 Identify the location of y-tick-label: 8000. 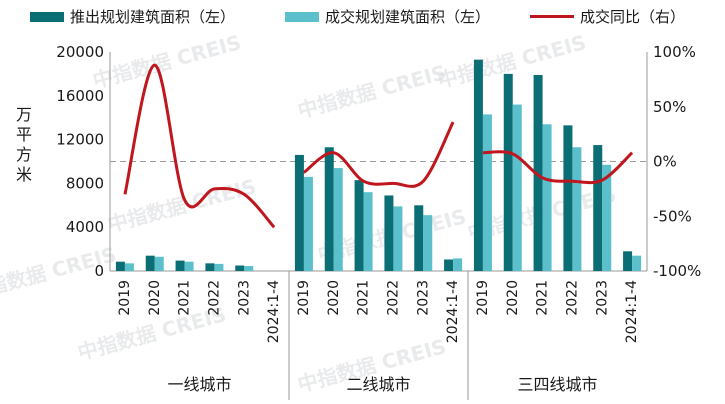
(85, 183).